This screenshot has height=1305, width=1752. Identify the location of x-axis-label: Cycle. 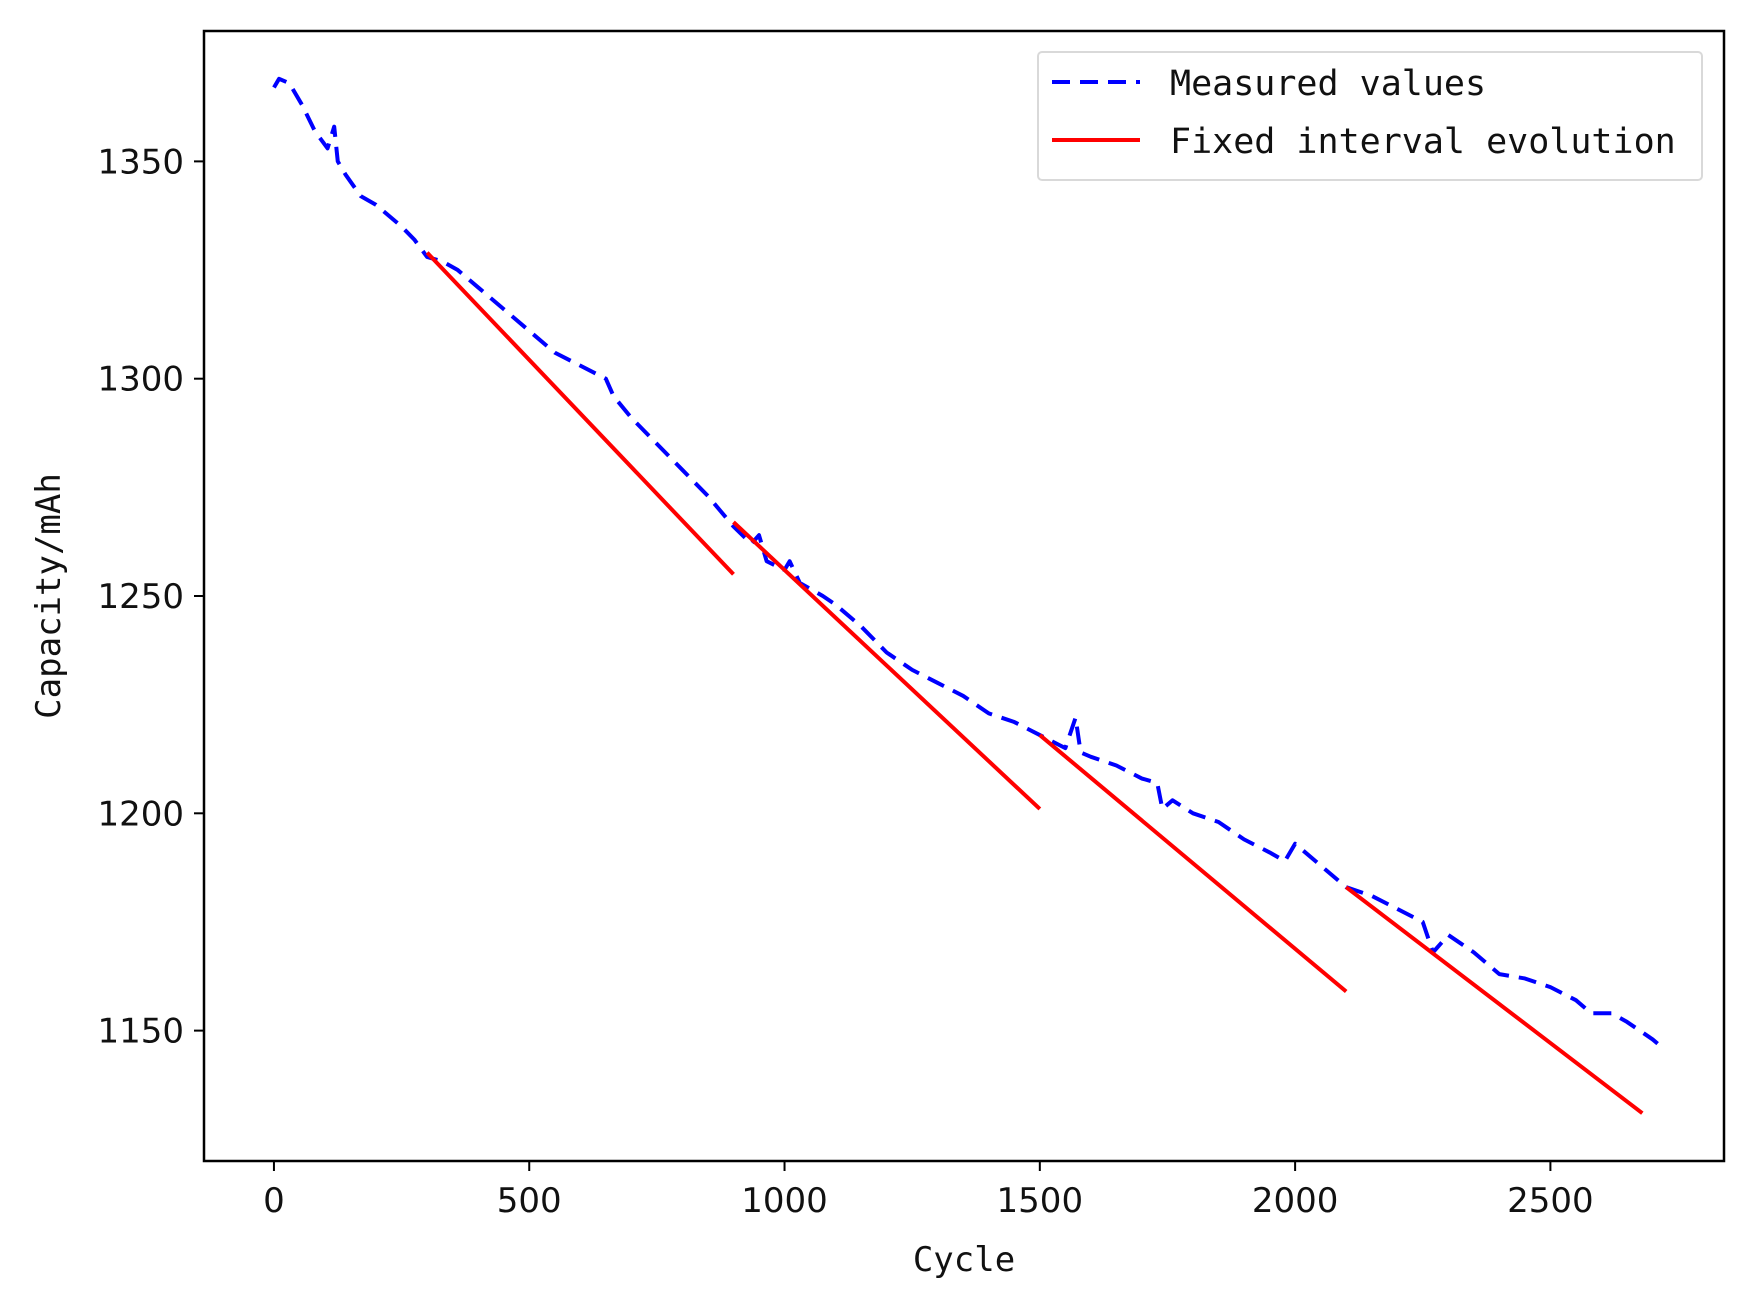
(964, 1260).